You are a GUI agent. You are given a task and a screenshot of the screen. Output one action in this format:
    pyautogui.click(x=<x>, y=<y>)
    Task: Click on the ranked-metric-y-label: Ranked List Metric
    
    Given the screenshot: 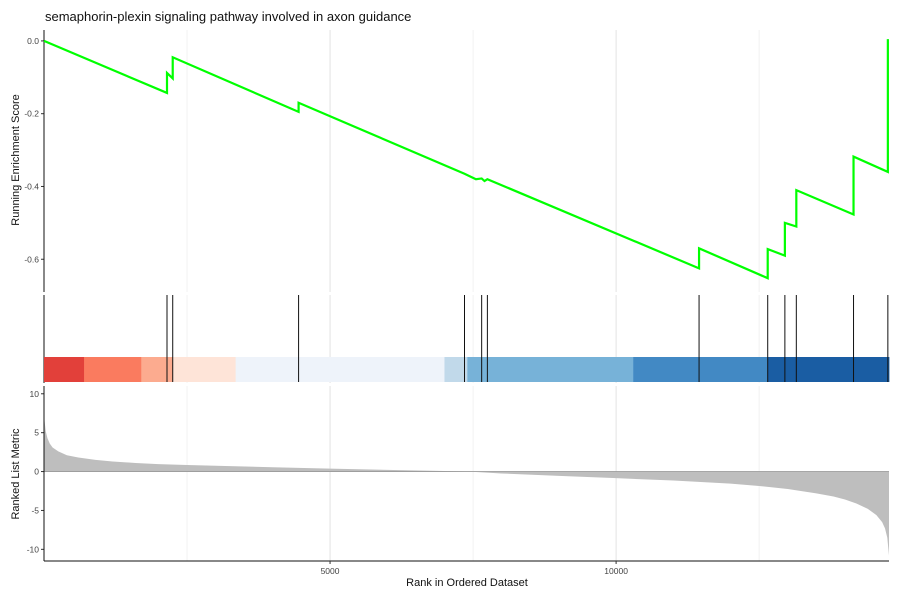 What is the action you would take?
    pyautogui.click(x=16, y=474)
    